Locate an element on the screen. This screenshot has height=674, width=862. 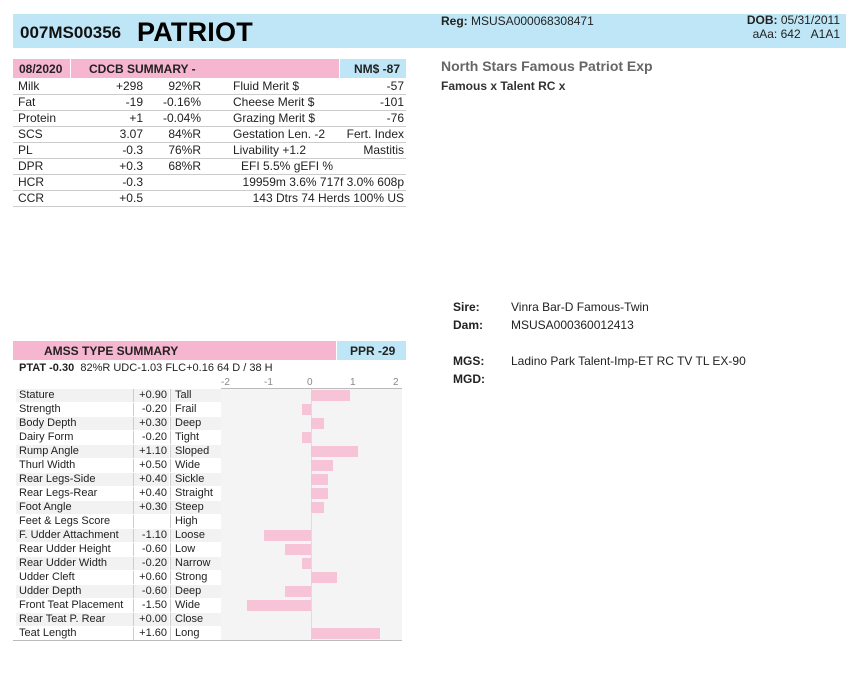
cdcb-metric-value: Mastitis is located at coordinates (372, 150).